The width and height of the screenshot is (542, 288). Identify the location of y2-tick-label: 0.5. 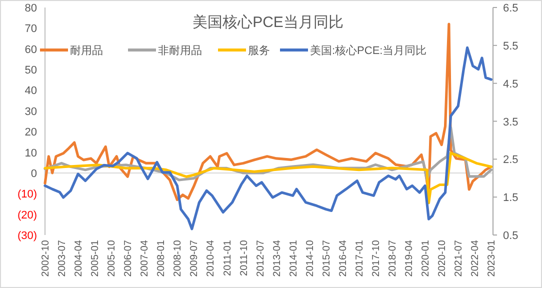
(510, 236).